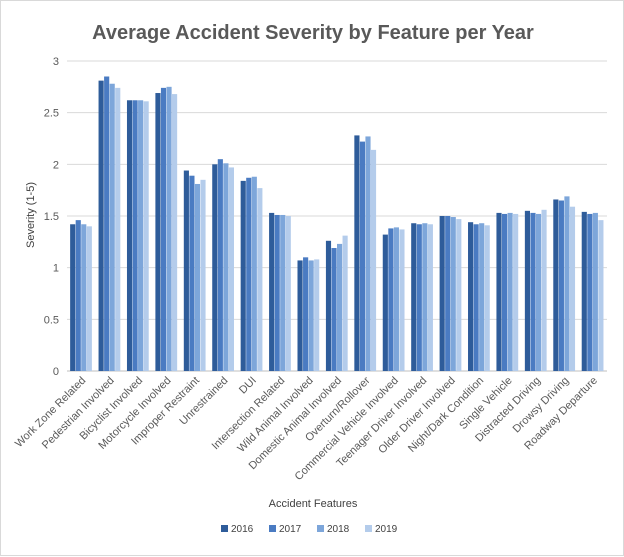 The image size is (624, 557). I want to click on y-tick-labels: 0 0.5 1 1.5 2 2.5 3, so click(51, 217).